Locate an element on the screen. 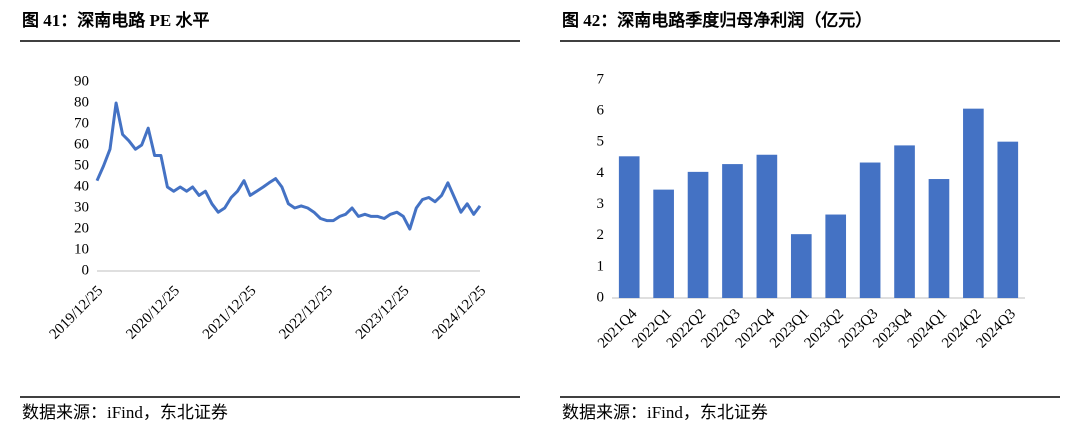  x-tick-label: 2021/12/25 is located at coordinates (230, 313).